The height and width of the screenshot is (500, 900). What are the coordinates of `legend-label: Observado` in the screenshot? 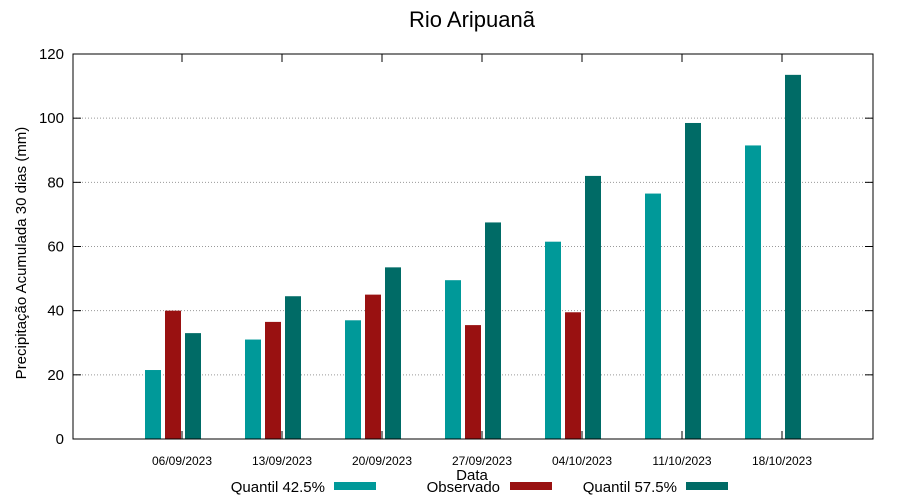 It's located at (463, 487).